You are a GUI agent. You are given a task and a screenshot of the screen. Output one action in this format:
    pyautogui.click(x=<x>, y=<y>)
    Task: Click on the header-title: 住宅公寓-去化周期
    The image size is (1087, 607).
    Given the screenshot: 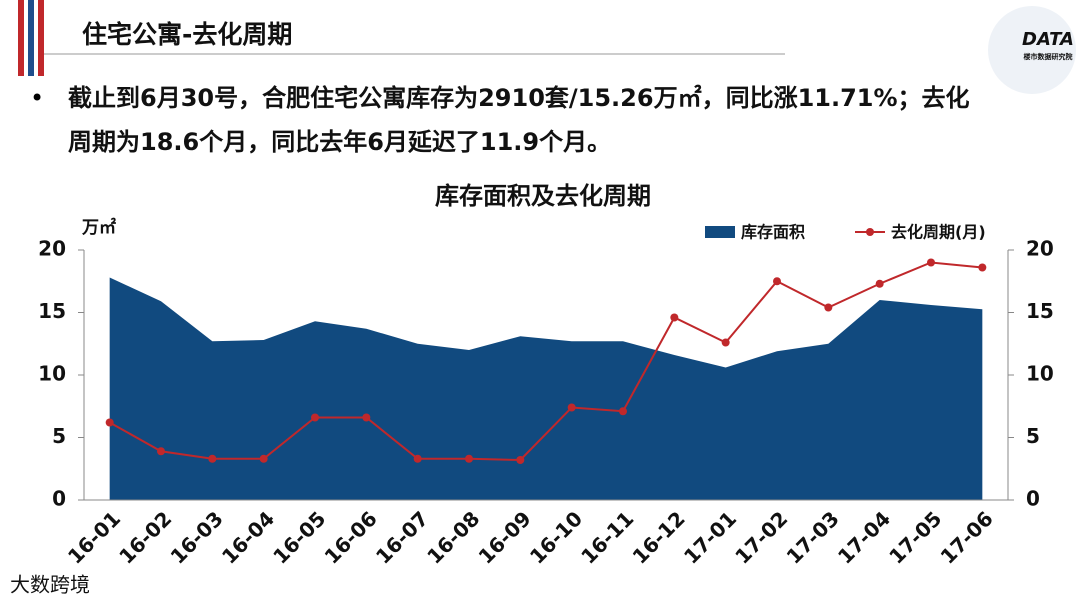 What is the action you would take?
    pyautogui.click(x=187, y=34)
    